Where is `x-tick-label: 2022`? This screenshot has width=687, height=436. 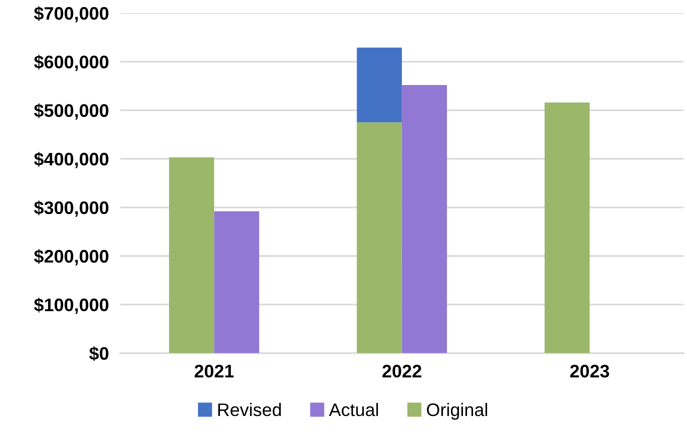 x-tick-label: 2022 is located at coordinates (402, 371).